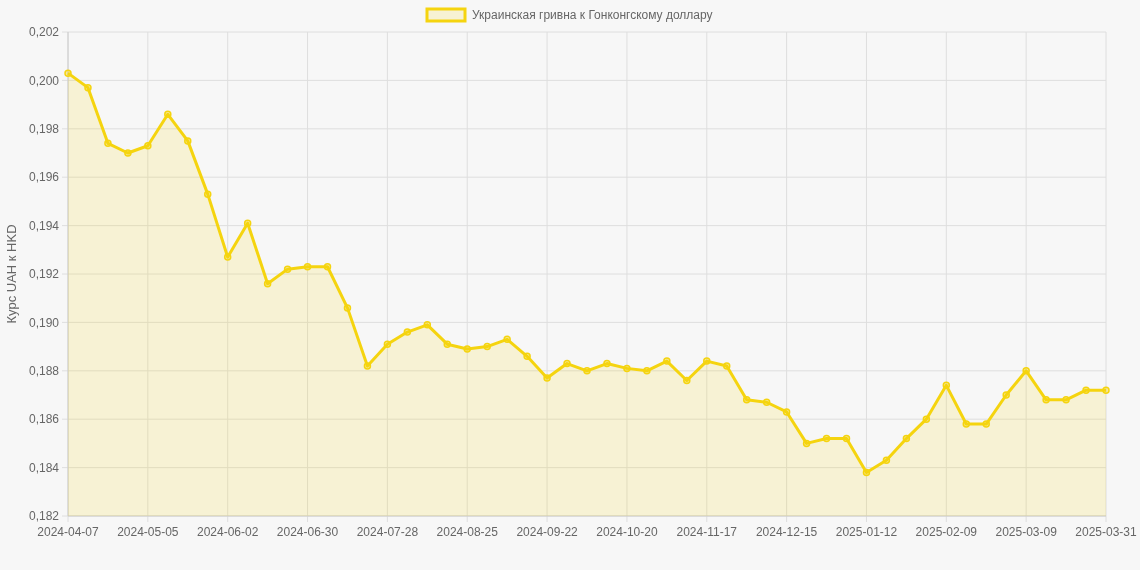  I want to click on x-tick-label: 2024-06-30, so click(307, 532).